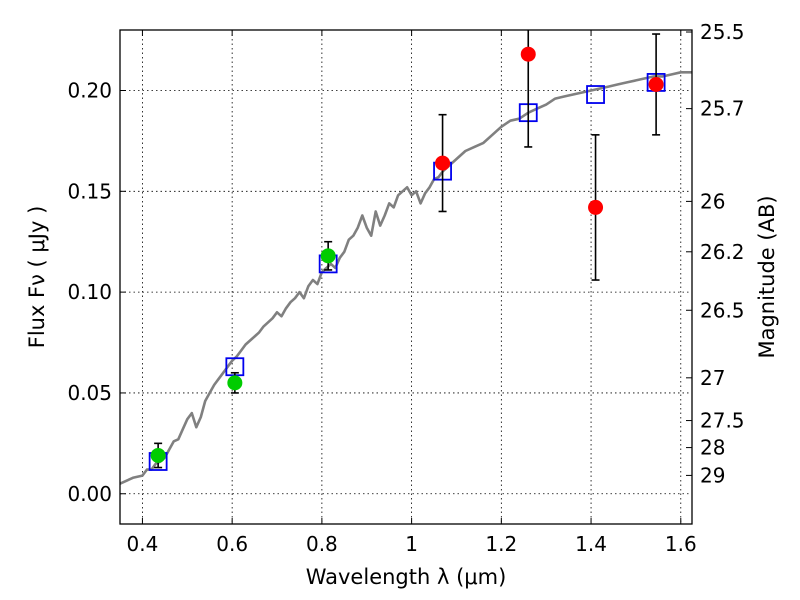 Image resolution: width=800 pixels, height=600 pixels. Describe the element at coordinates (89, 292) in the screenshot. I see `y-tick-label: 0.10` at that location.